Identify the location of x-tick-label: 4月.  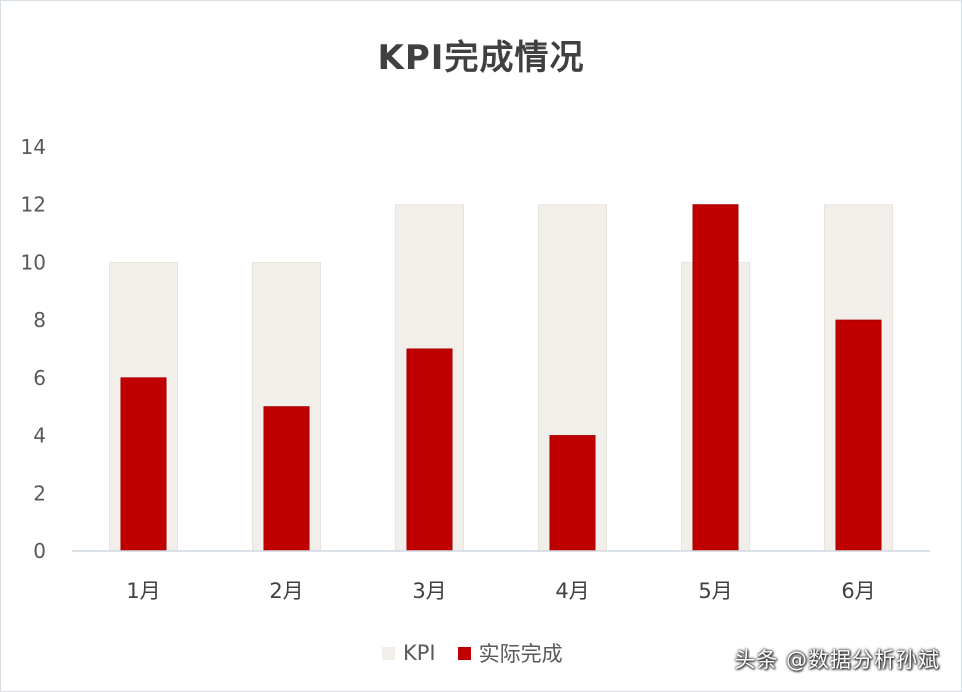
(572, 591).